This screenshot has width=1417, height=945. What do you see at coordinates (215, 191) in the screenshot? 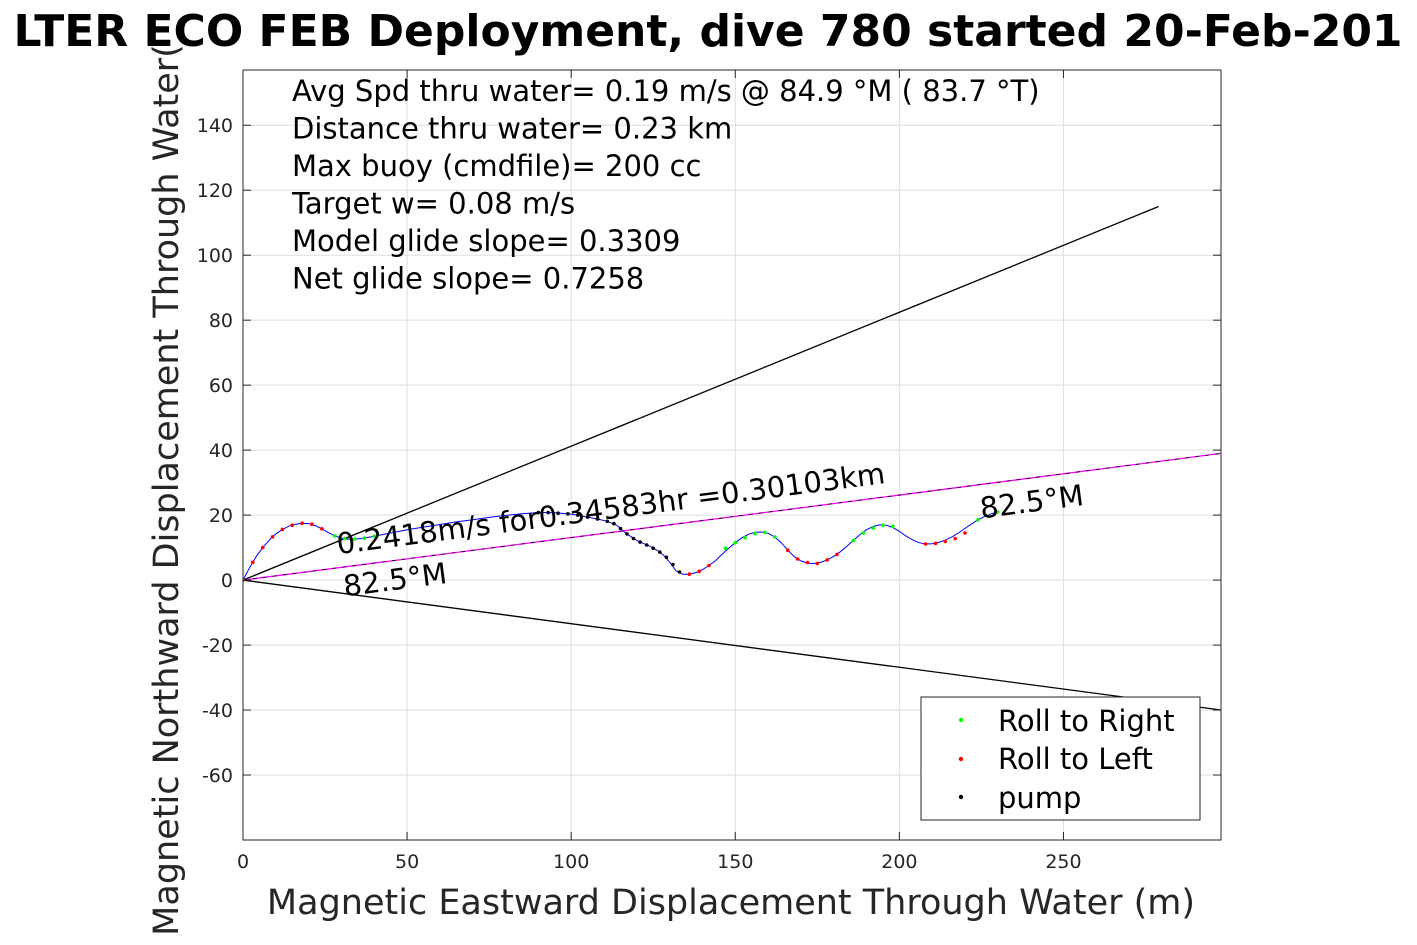
I see `y-tick-label: 120` at bounding box center [215, 191].